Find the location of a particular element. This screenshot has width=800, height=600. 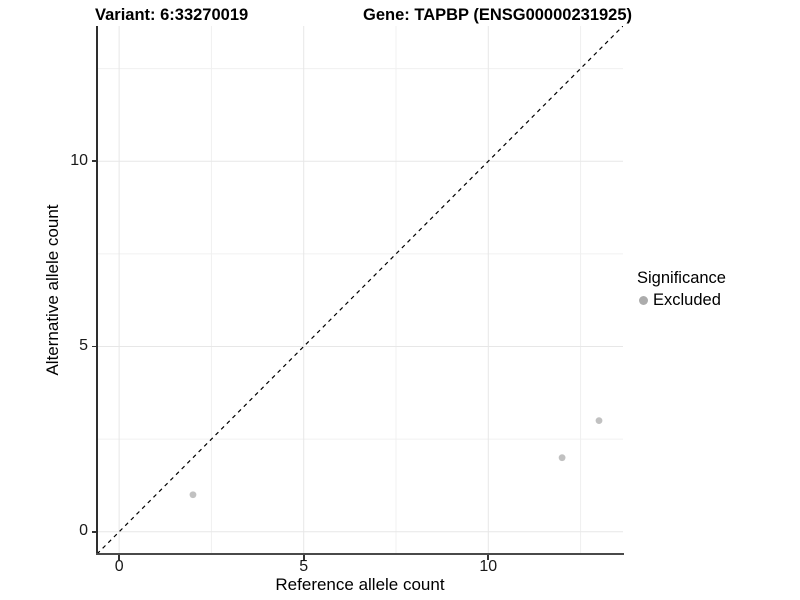

x-tick-label: 5 is located at coordinates (304, 566).